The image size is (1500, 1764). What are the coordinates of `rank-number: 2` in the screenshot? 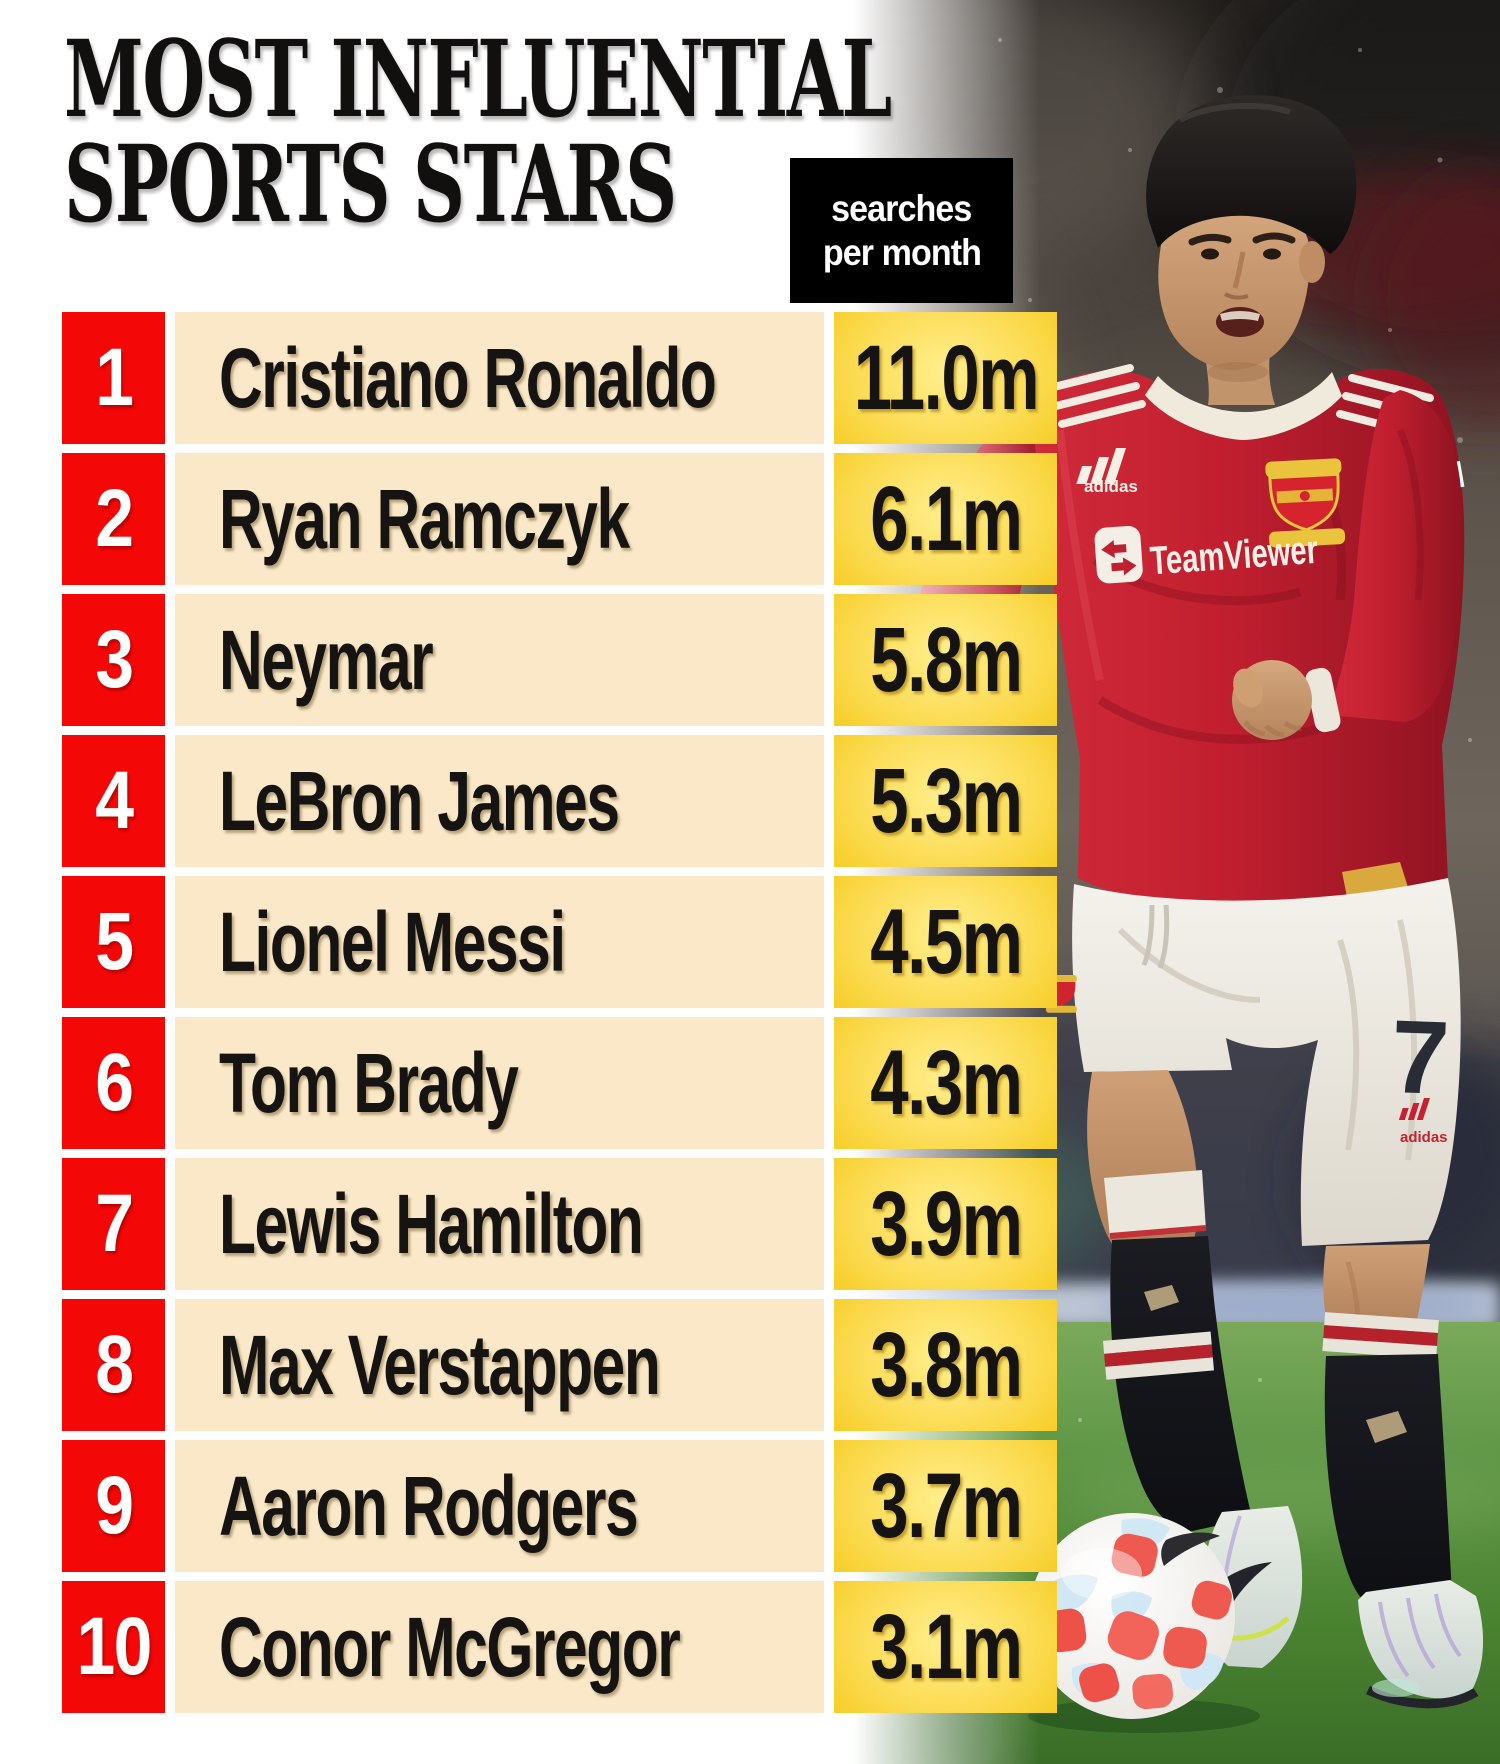 It's located at (114, 518).